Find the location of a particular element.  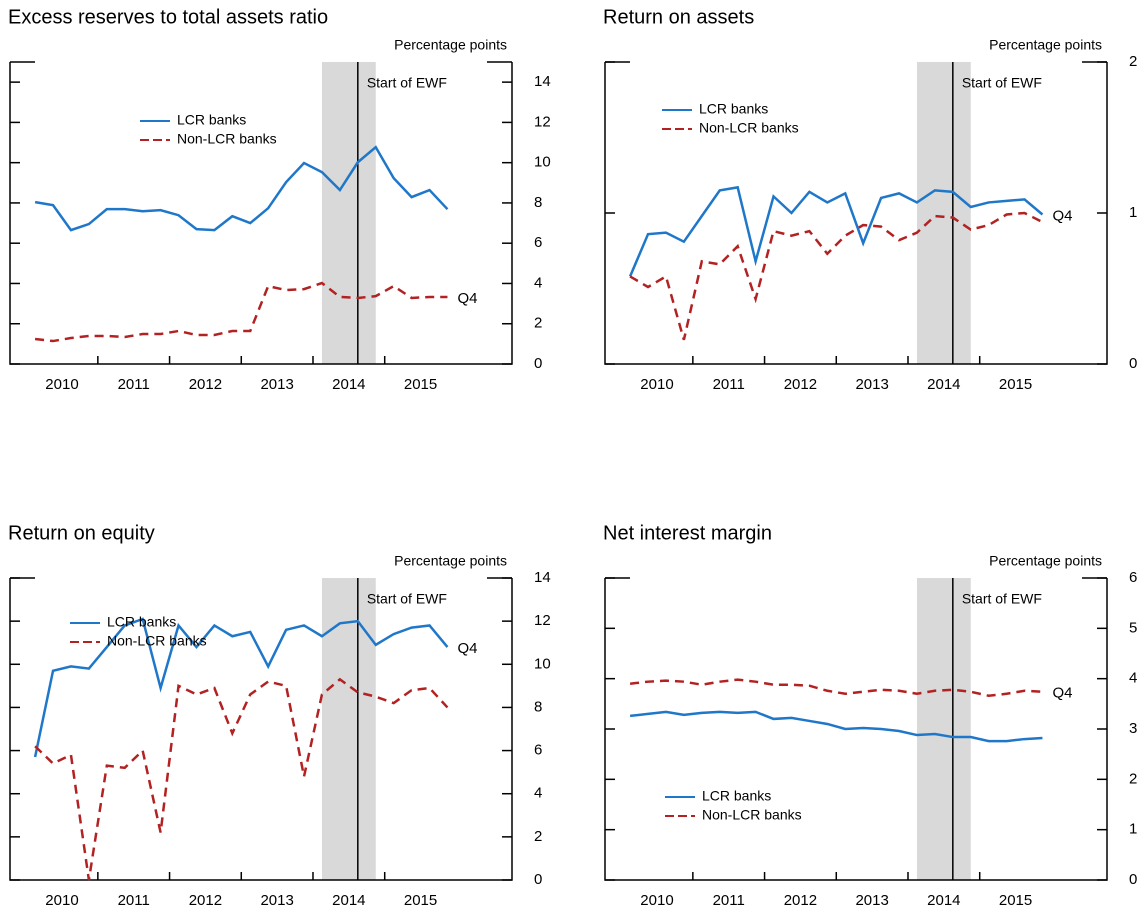

chart-title: Return on equity is located at coordinates (81, 533).